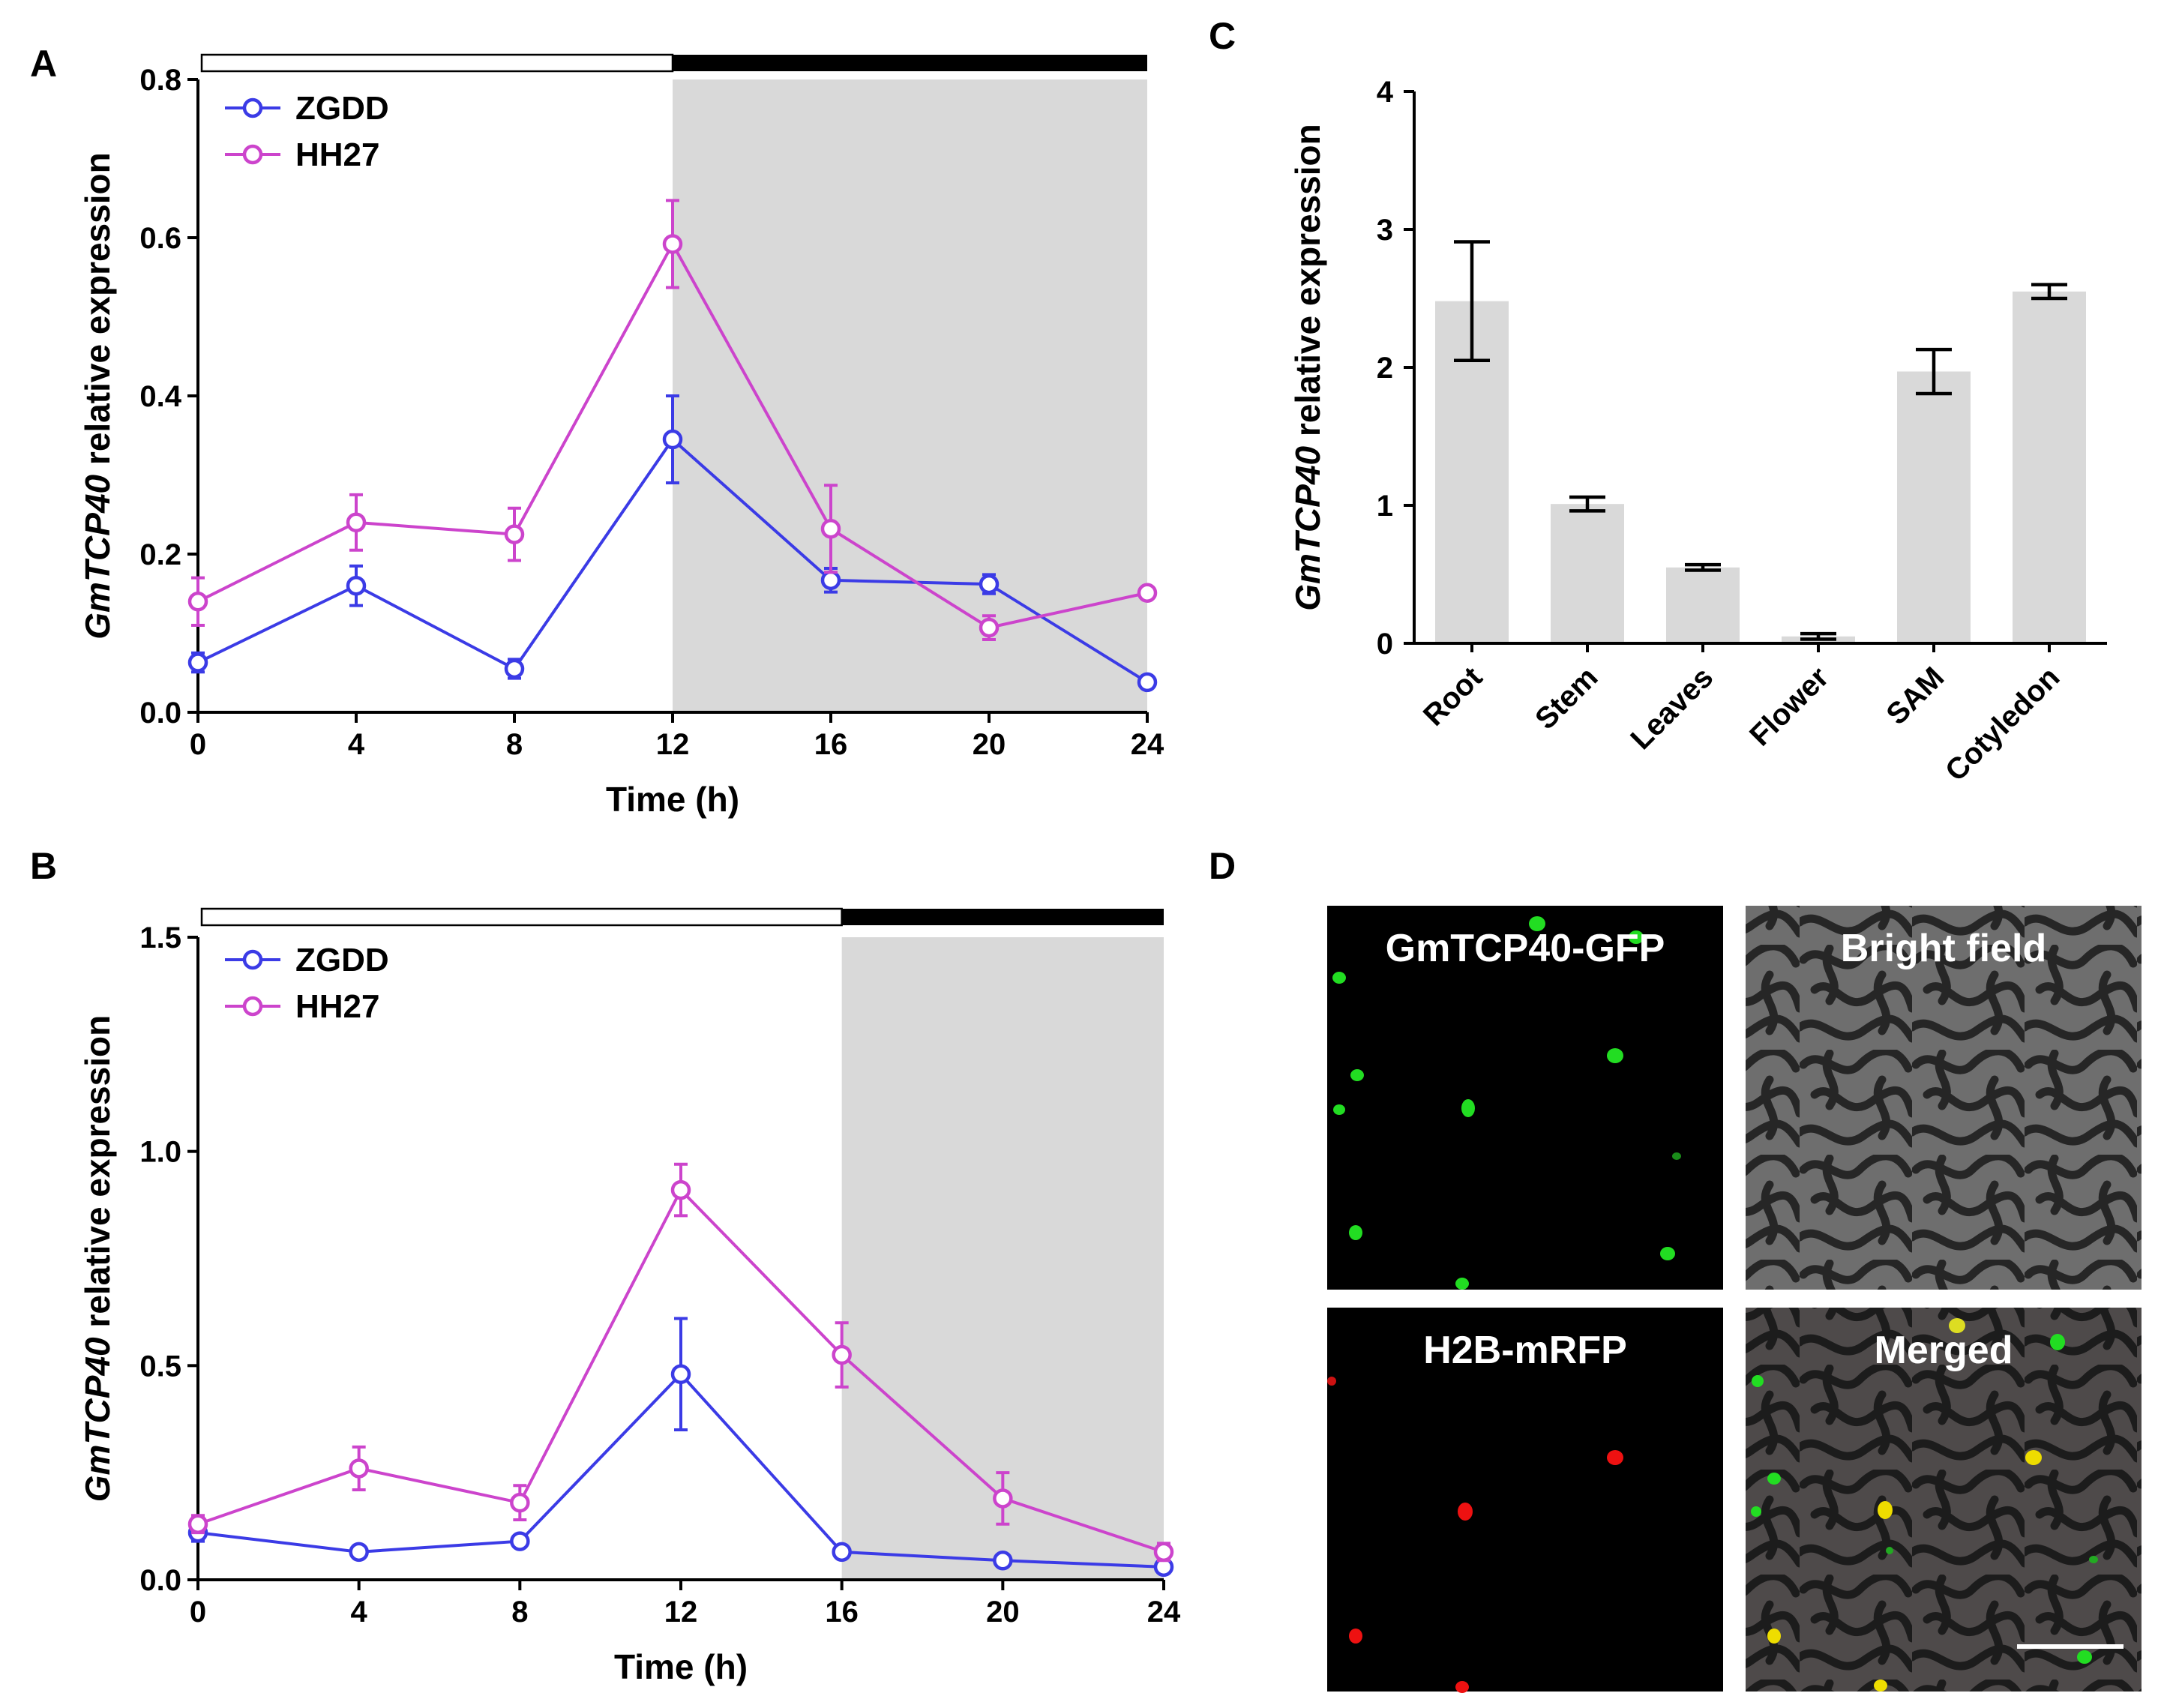 This screenshot has width=2158, height=1708. What do you see at coordinates (1915, 696) in the screenshot?
I see `category-label: SAM` at bounding box center [1915, 696].